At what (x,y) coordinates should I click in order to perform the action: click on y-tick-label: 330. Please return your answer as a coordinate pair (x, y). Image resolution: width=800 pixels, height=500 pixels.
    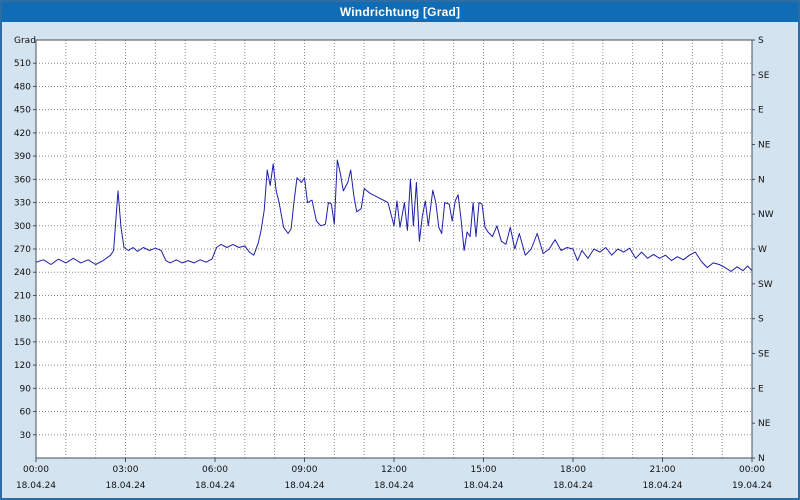
    Looking at the image, I should click on (22, 204).